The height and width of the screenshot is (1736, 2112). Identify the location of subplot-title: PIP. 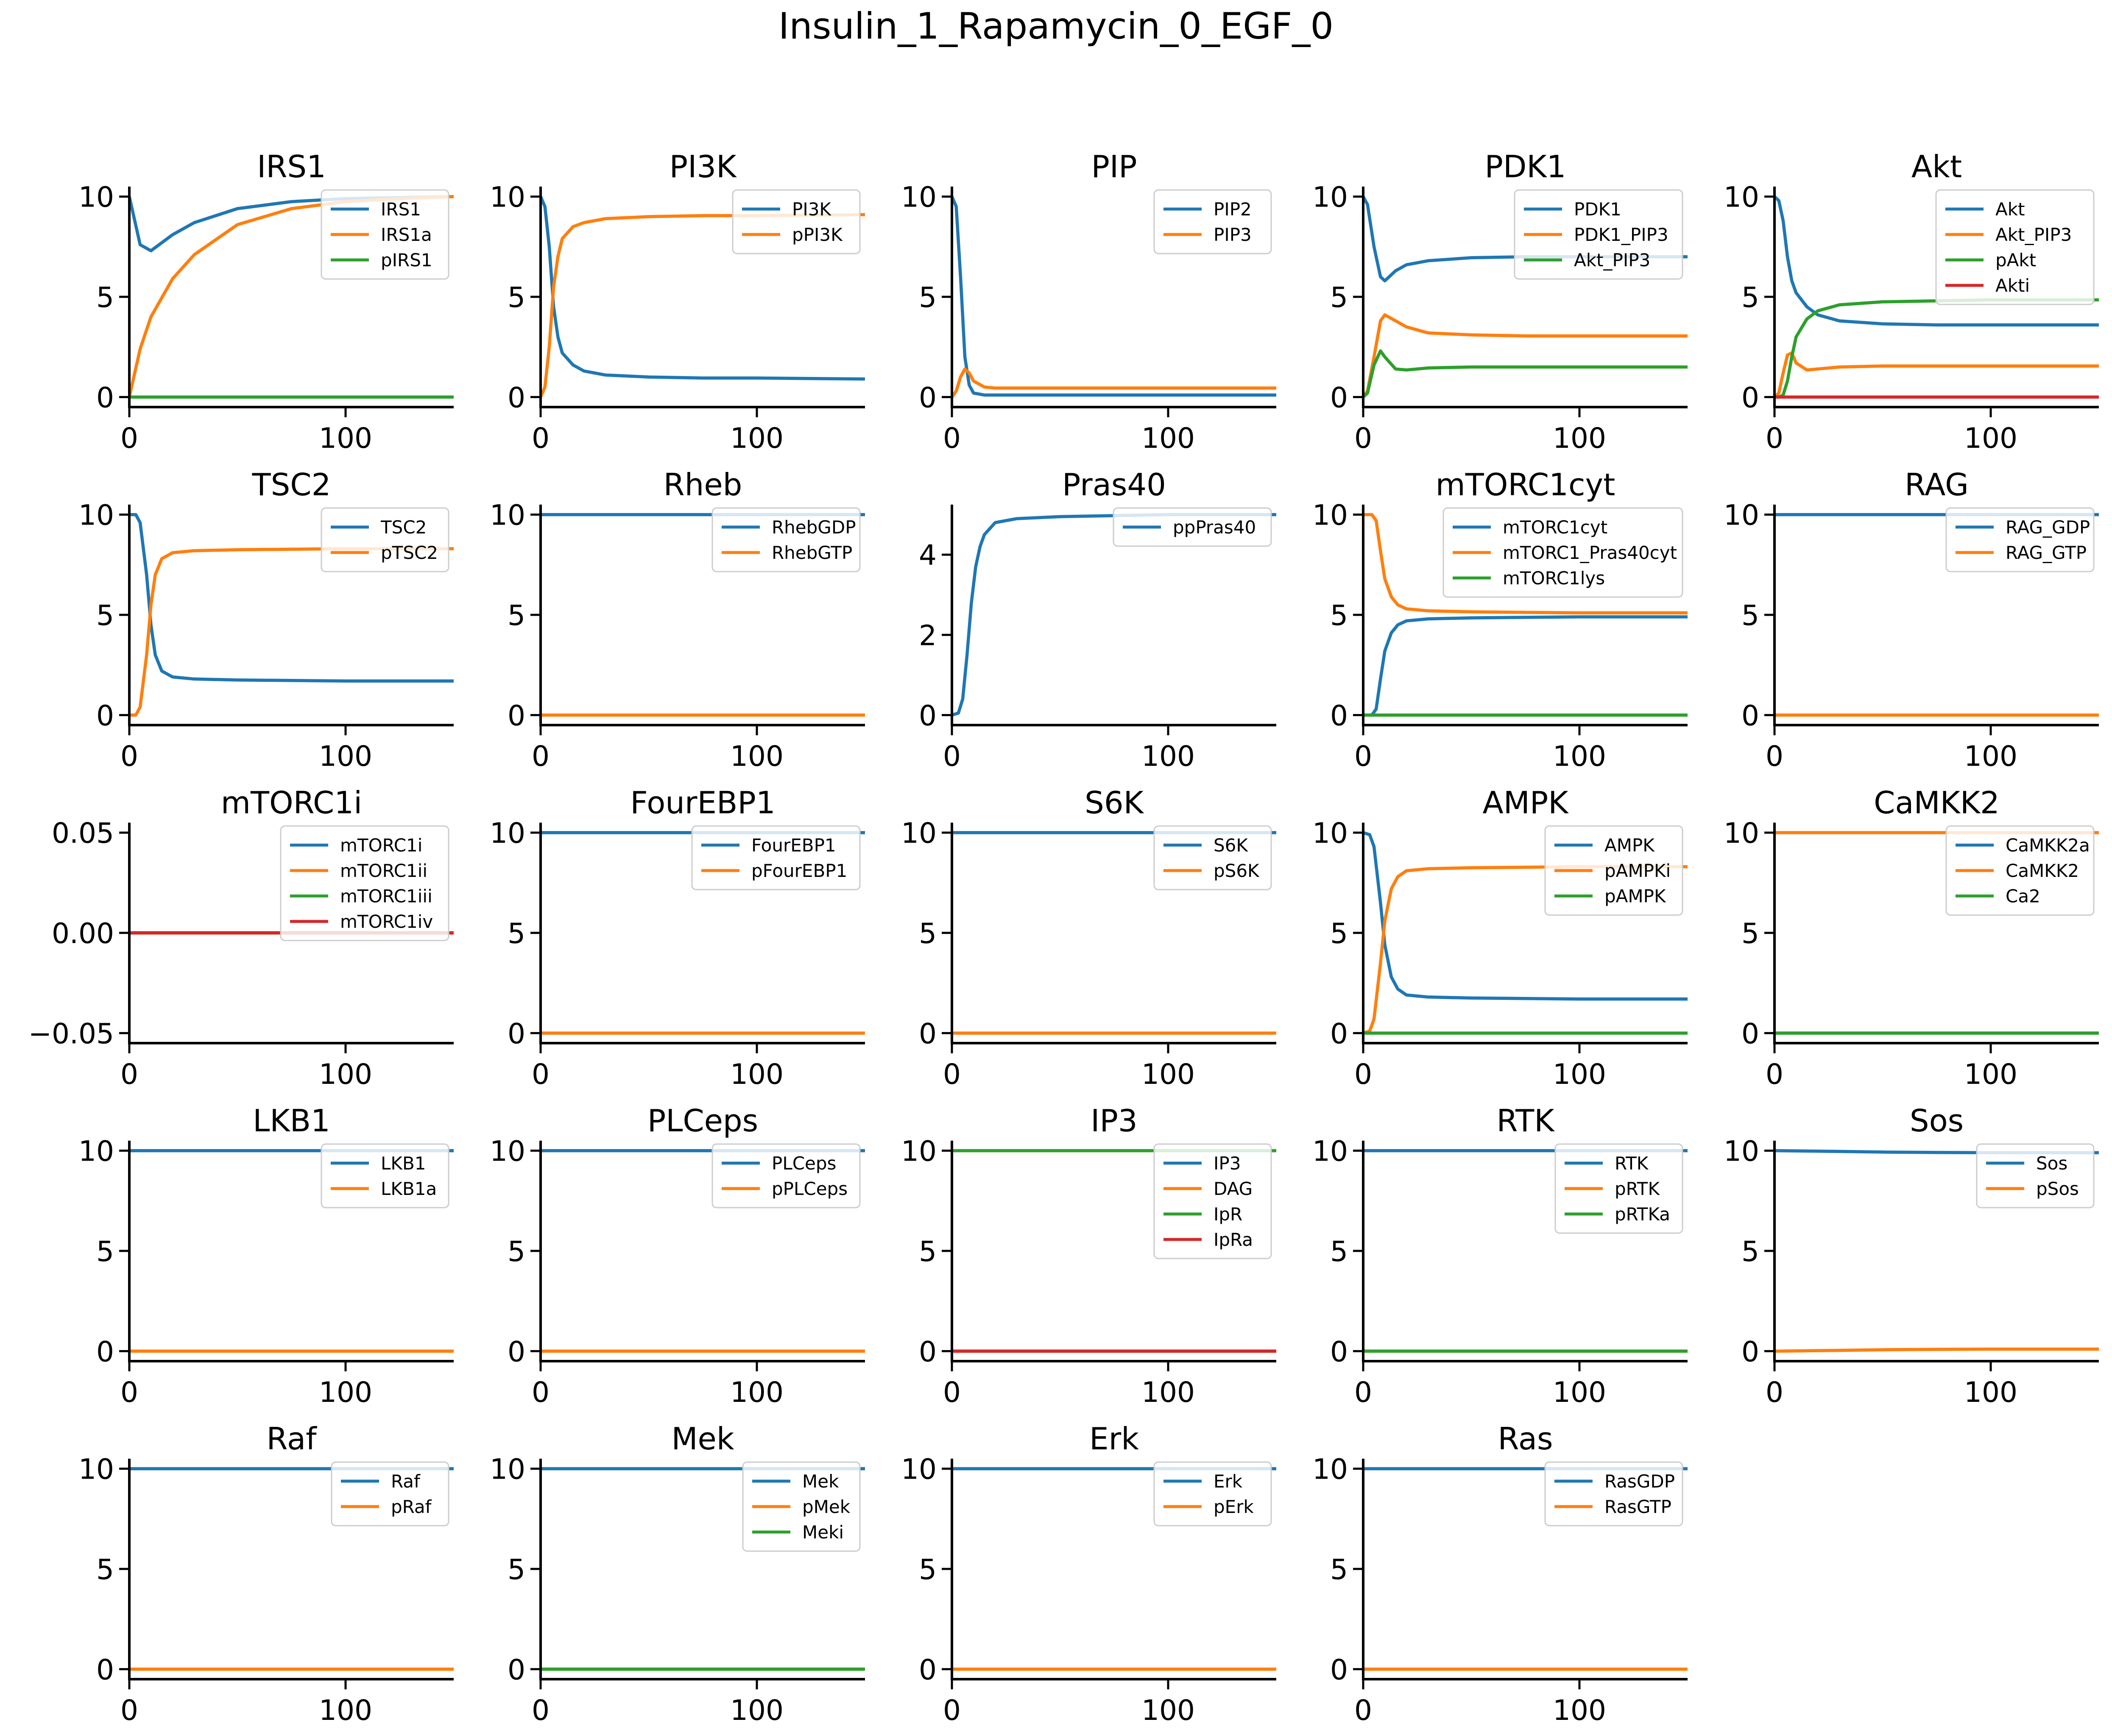
(1114, 166).